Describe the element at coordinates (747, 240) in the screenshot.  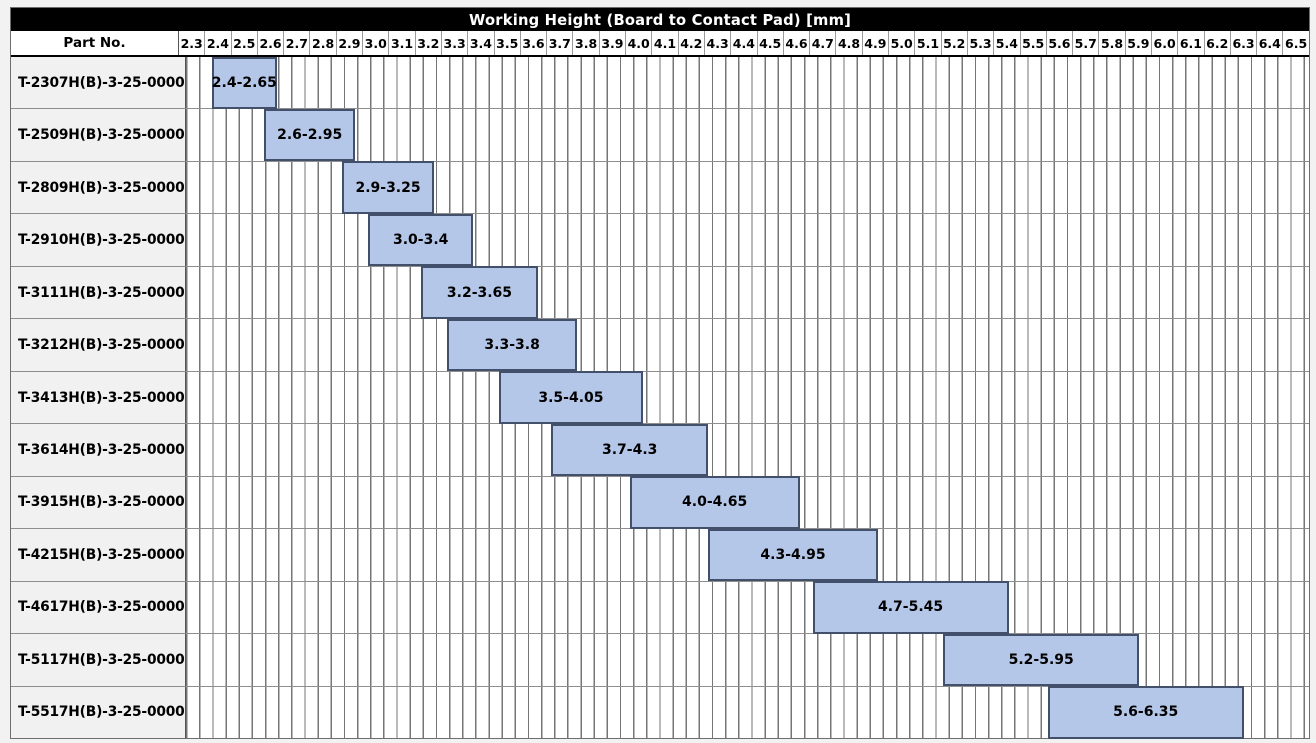
I see `row-grid: 3.0-3.4` at that location.